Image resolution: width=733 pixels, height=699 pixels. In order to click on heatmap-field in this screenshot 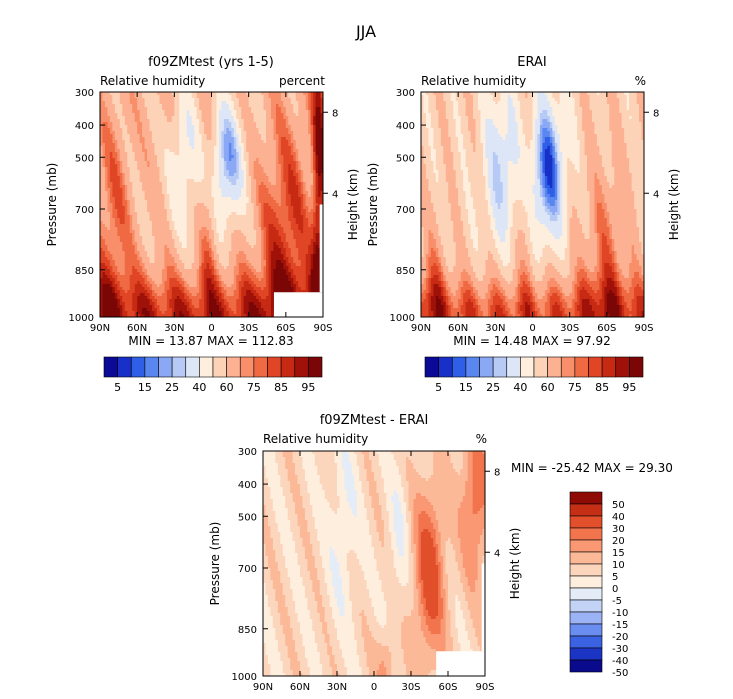, I will do `click(211, 204)`.